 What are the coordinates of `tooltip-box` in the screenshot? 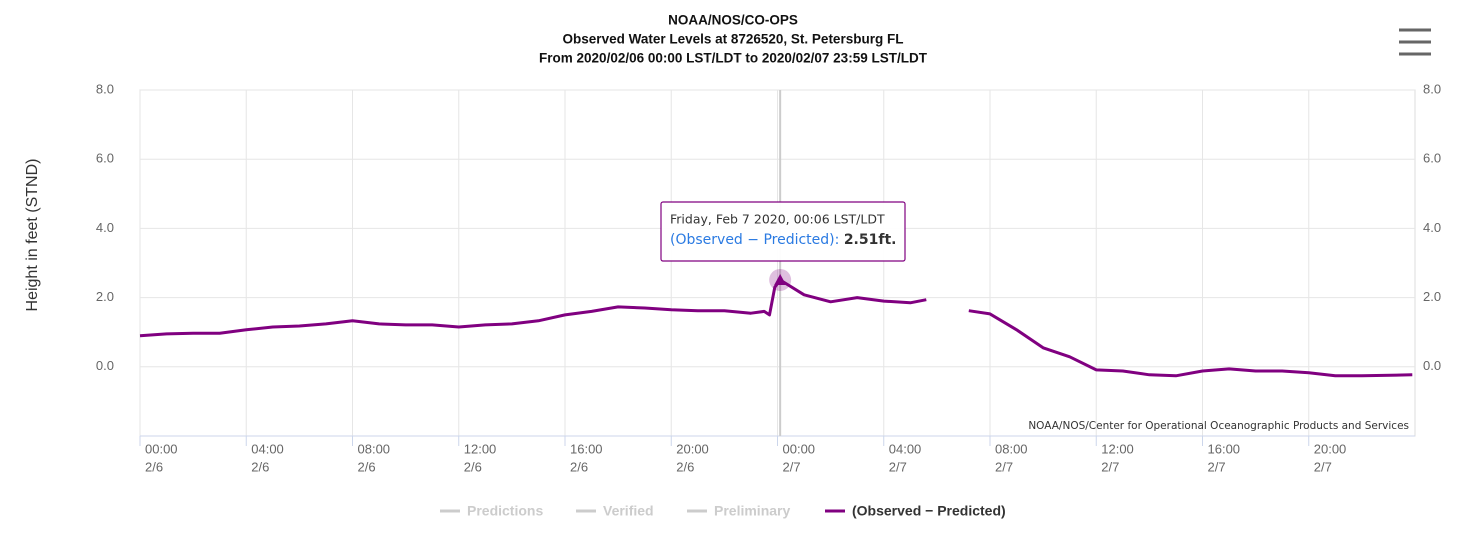 It's located at (783, 231).